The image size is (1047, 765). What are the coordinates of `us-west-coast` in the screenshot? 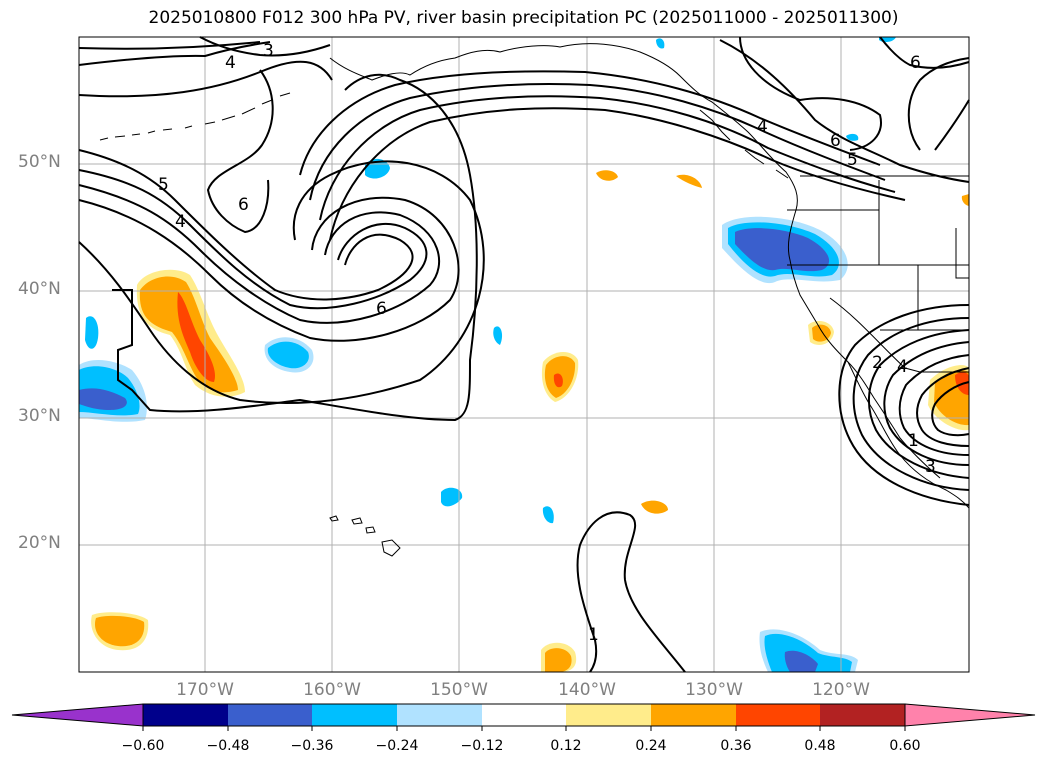 It's located at (864, 344).